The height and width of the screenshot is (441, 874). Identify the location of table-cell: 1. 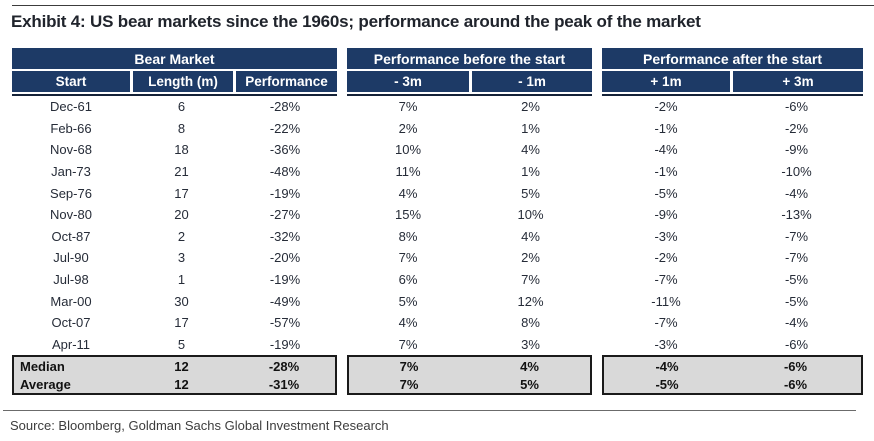
(181, 279).